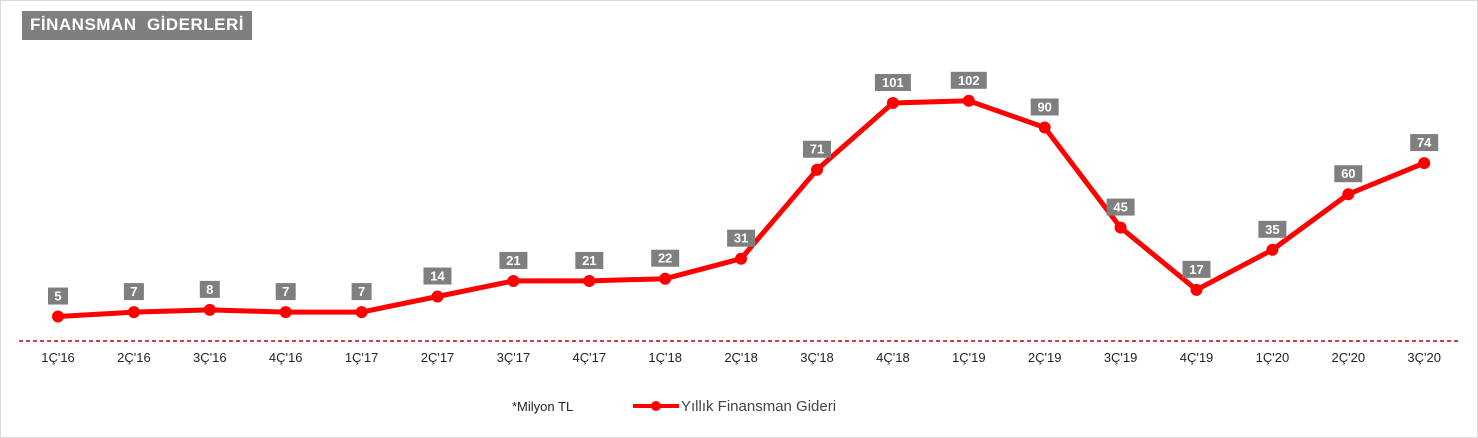 The width and height of the screenshot is (1478, 438). What do you see at coordinates (362, 357) in the screenshot?
I see `x-tick-label: 1Ç'17` at bounding box center [362, 357].